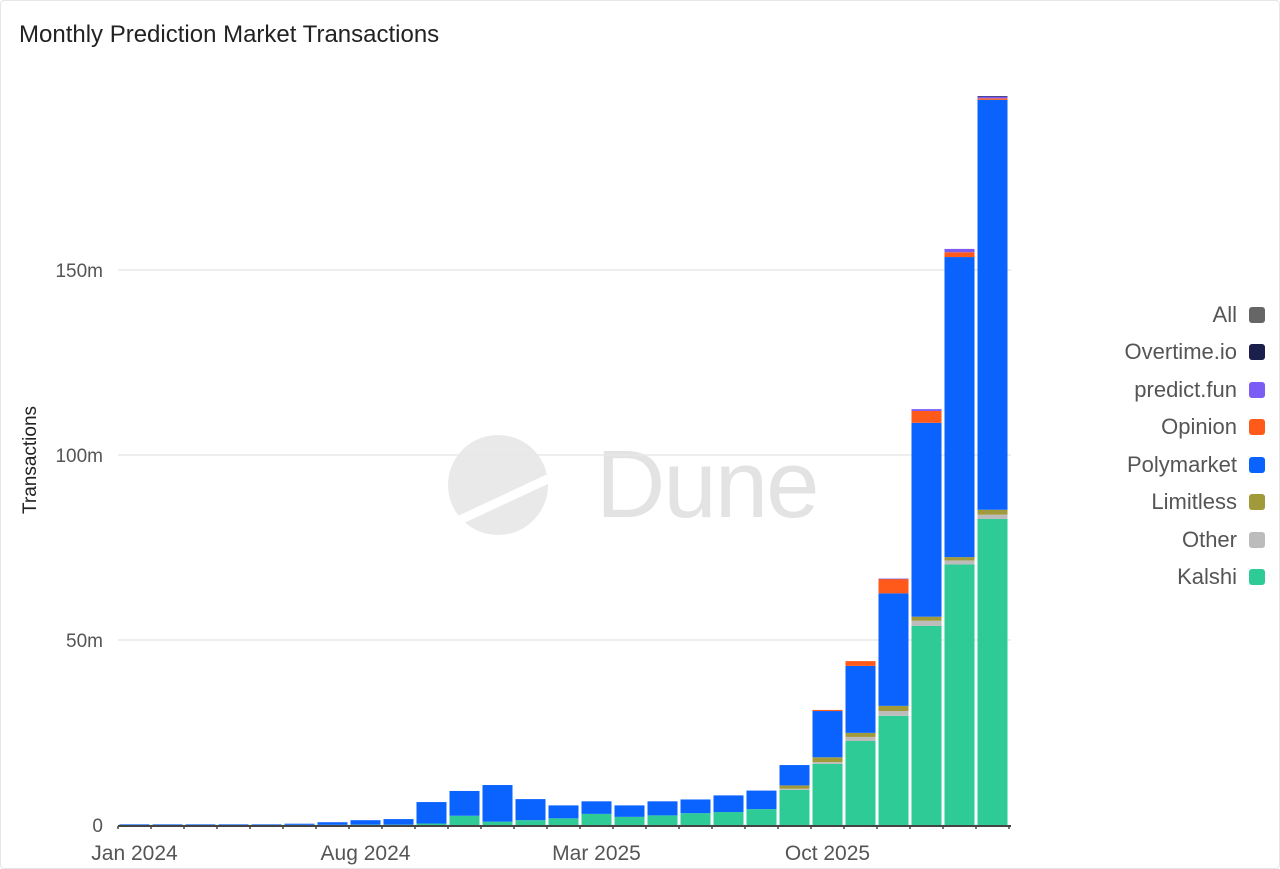  I want to click on y-tick-label: 0, so click(97, 826).